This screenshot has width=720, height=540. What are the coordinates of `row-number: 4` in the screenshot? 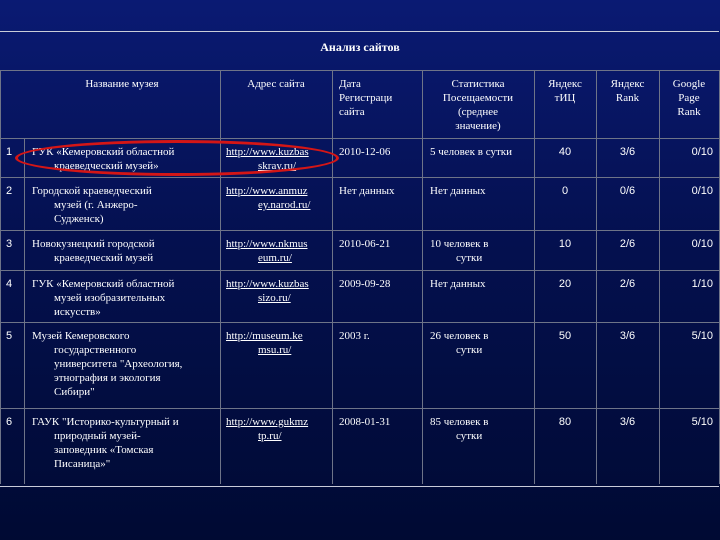 It's located at (9, 284).